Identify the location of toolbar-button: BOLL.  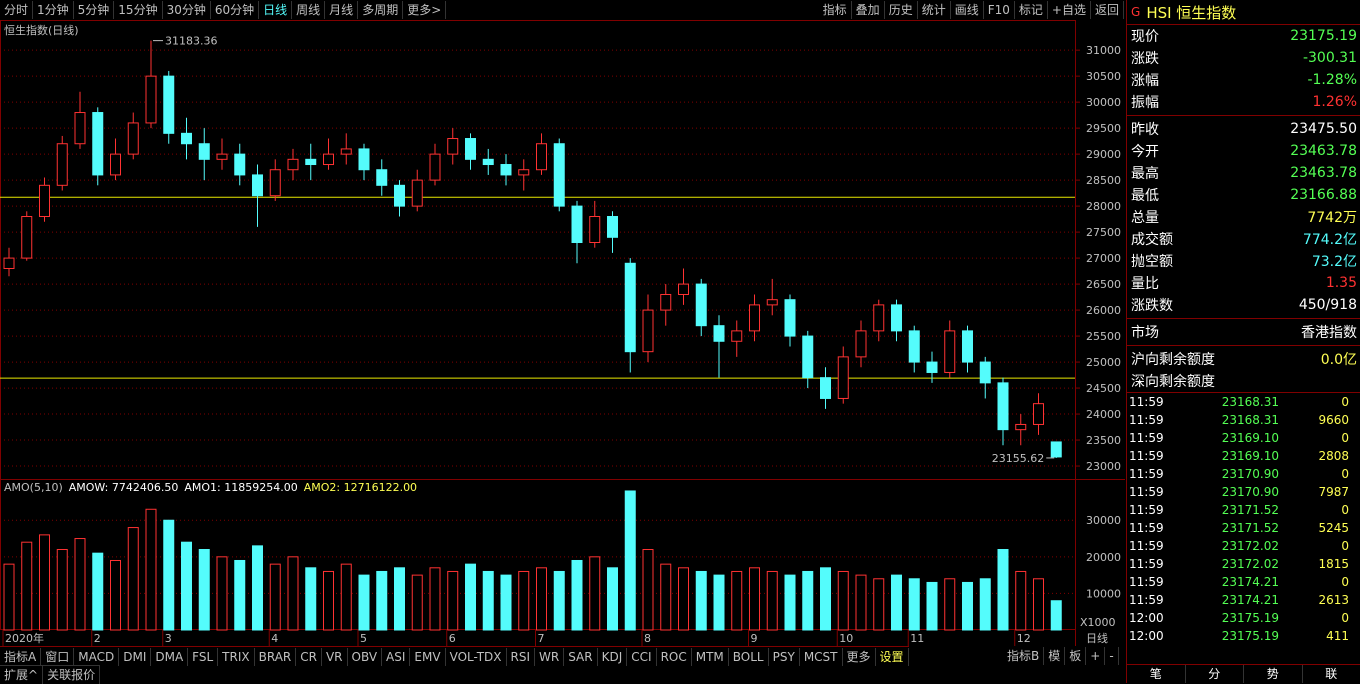
(749, 657).